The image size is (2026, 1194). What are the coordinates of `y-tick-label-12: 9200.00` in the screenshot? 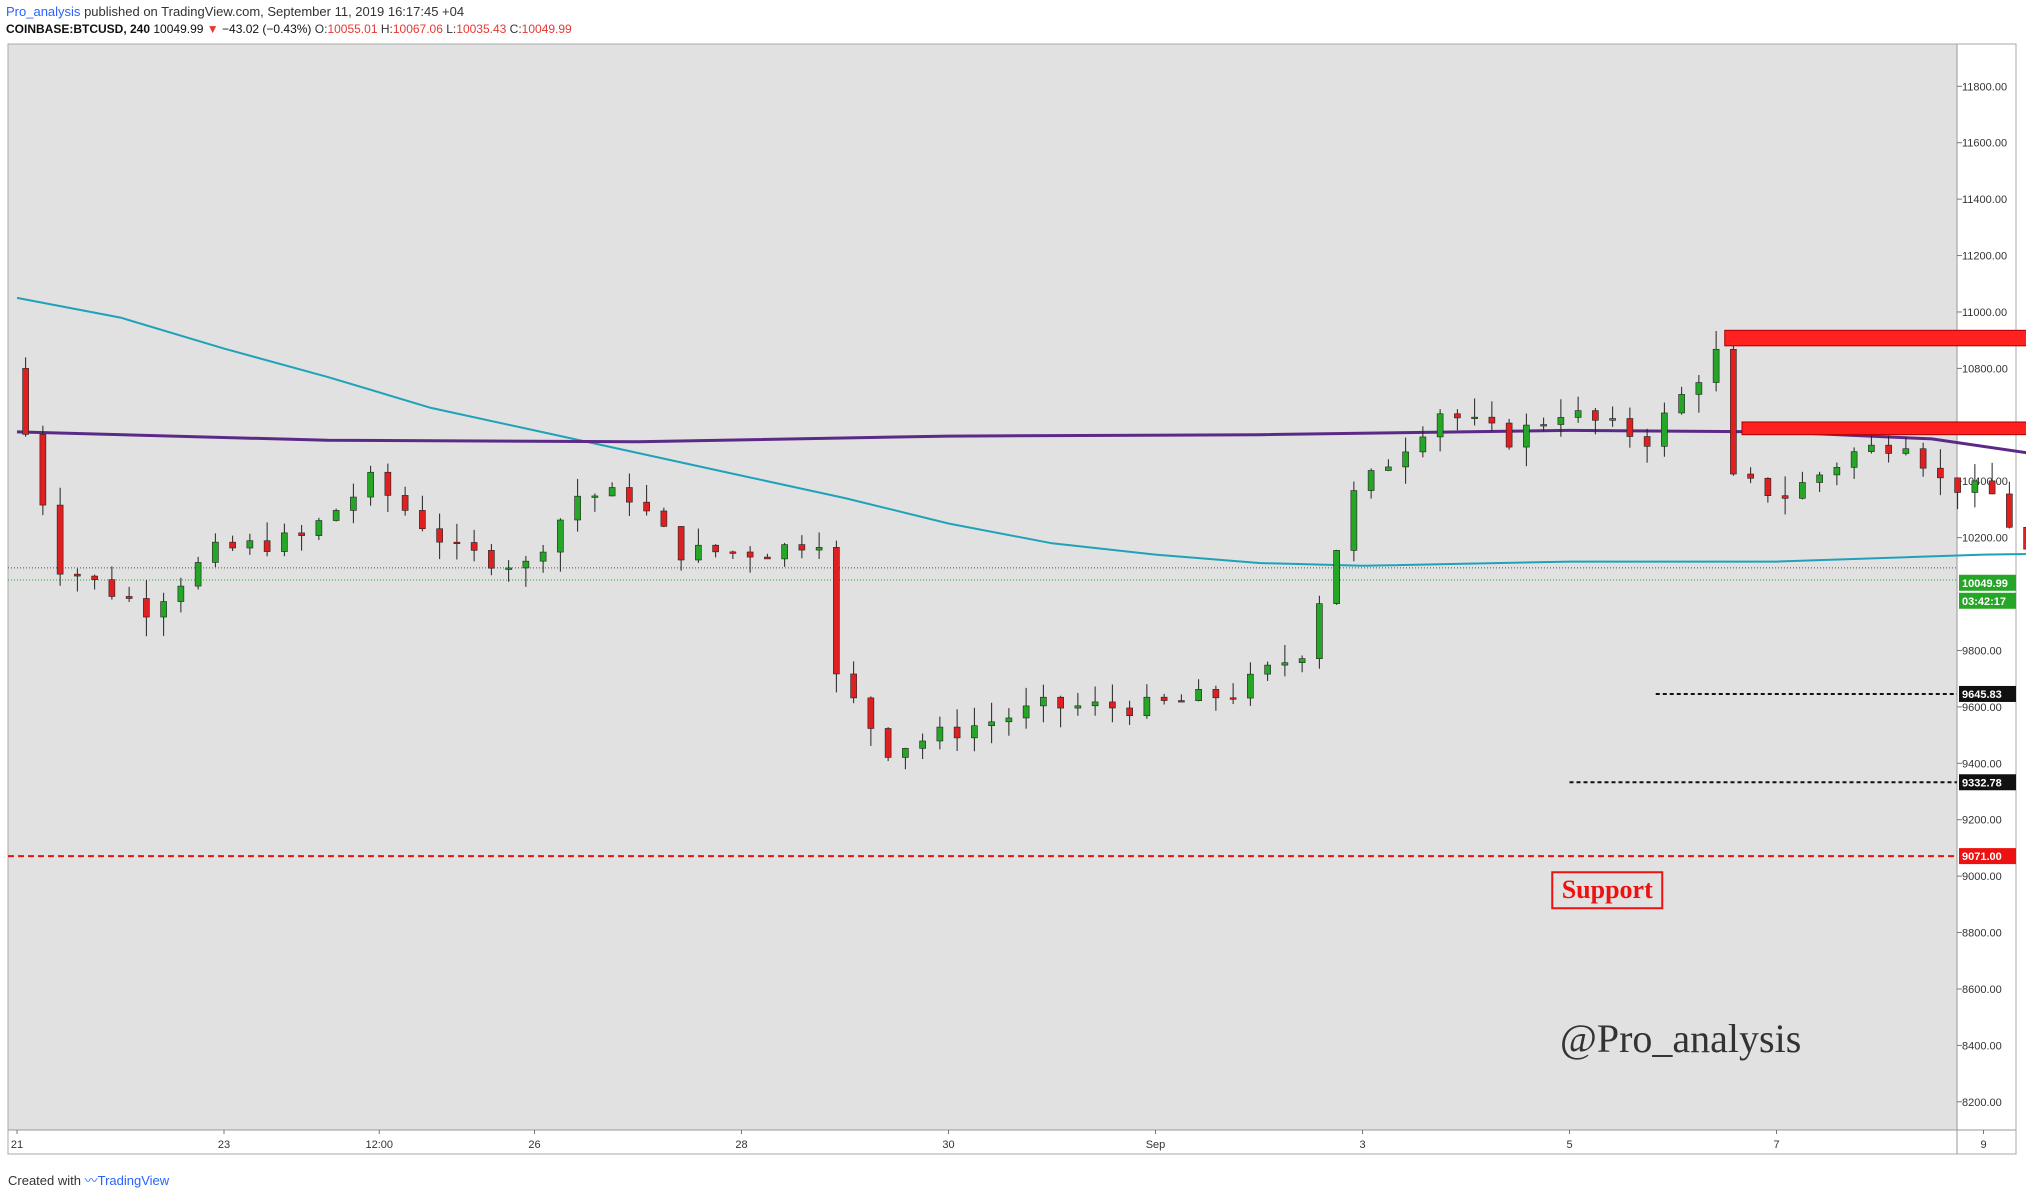 It's located at (1982, 821).